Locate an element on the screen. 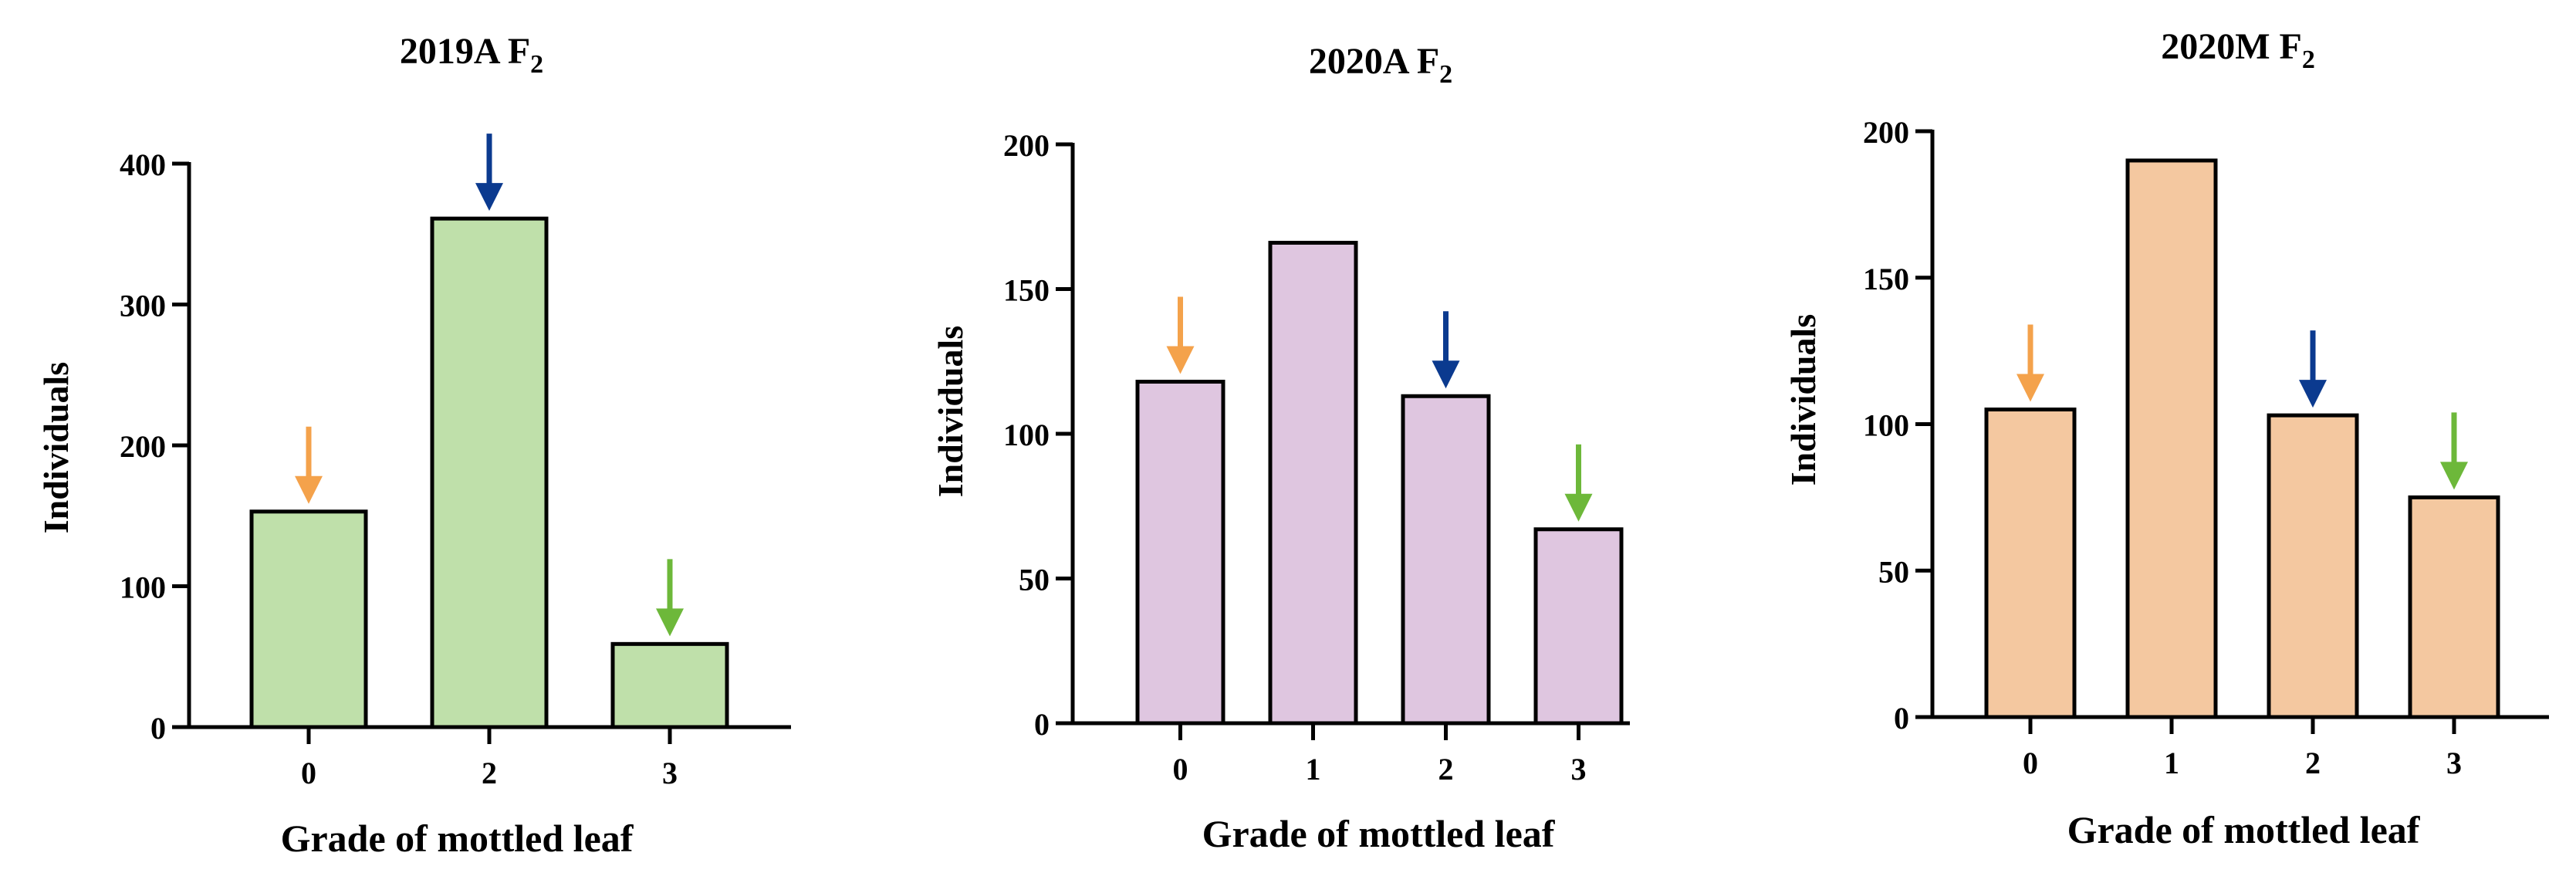  chart-title: 2020M F2 is located at coordinates (2238, 50).